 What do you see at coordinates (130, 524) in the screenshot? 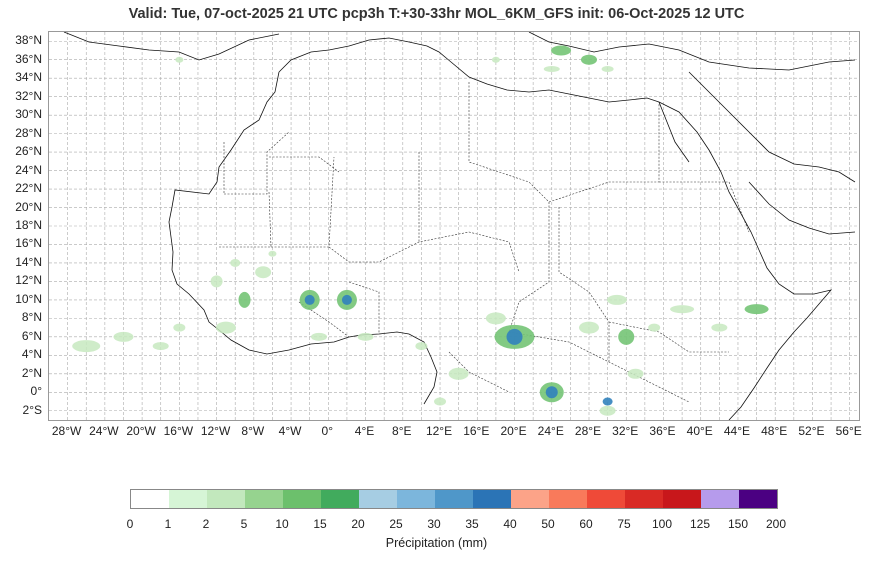
I see `colorbar-tick-label: 0` at bounding box center [130, 524].